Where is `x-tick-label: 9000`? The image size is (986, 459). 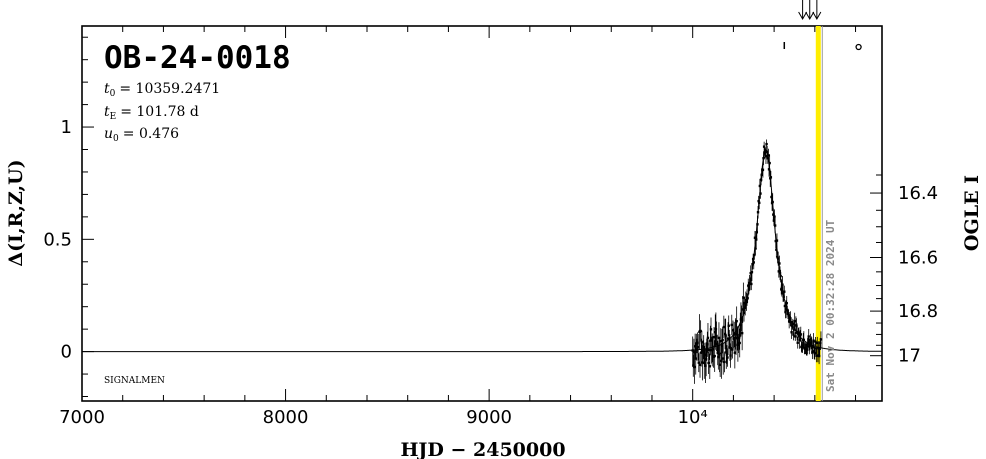 x-tick-label: 9000 is located at coordinates (489, 417).